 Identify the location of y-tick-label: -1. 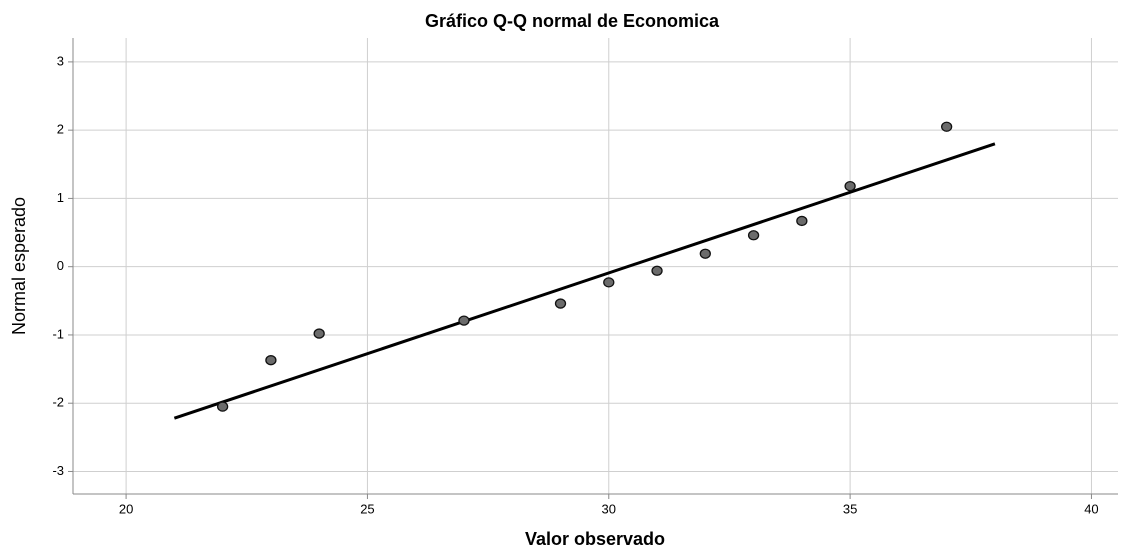
(58, 333).